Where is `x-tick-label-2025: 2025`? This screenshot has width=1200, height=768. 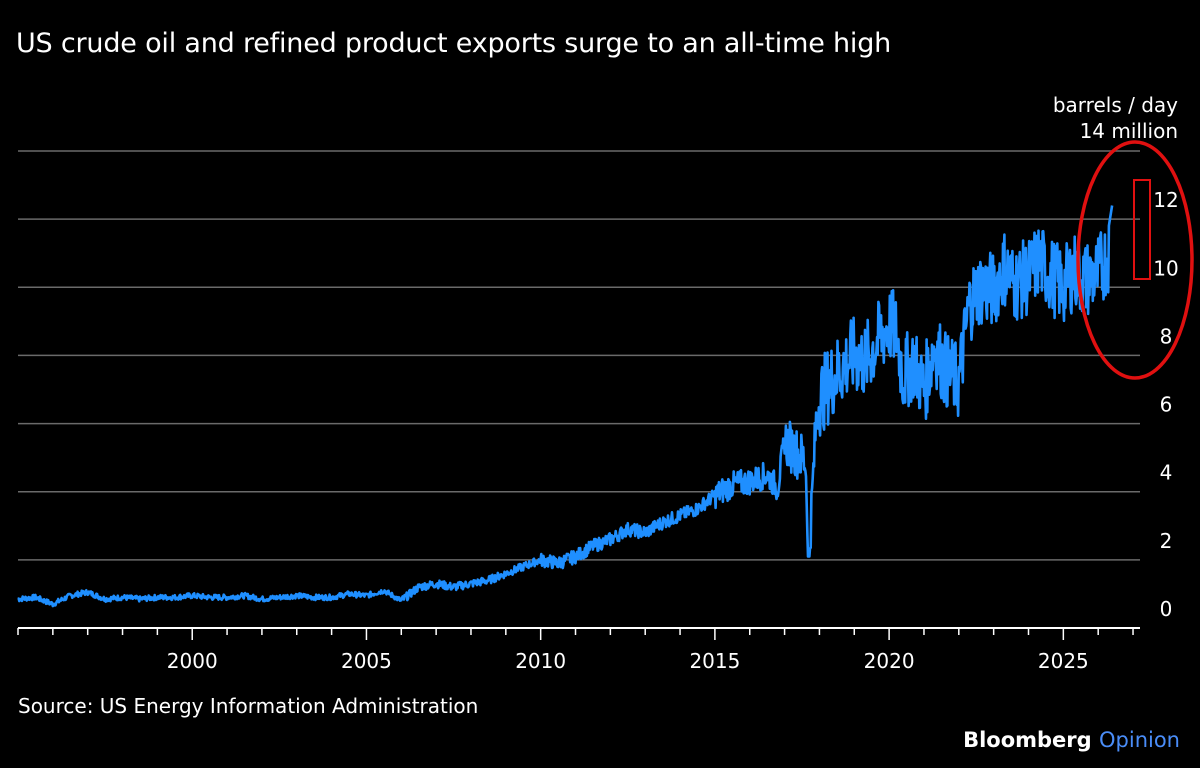
x-tick-label-2025: 2025 is located at coordinates (1063, 661).